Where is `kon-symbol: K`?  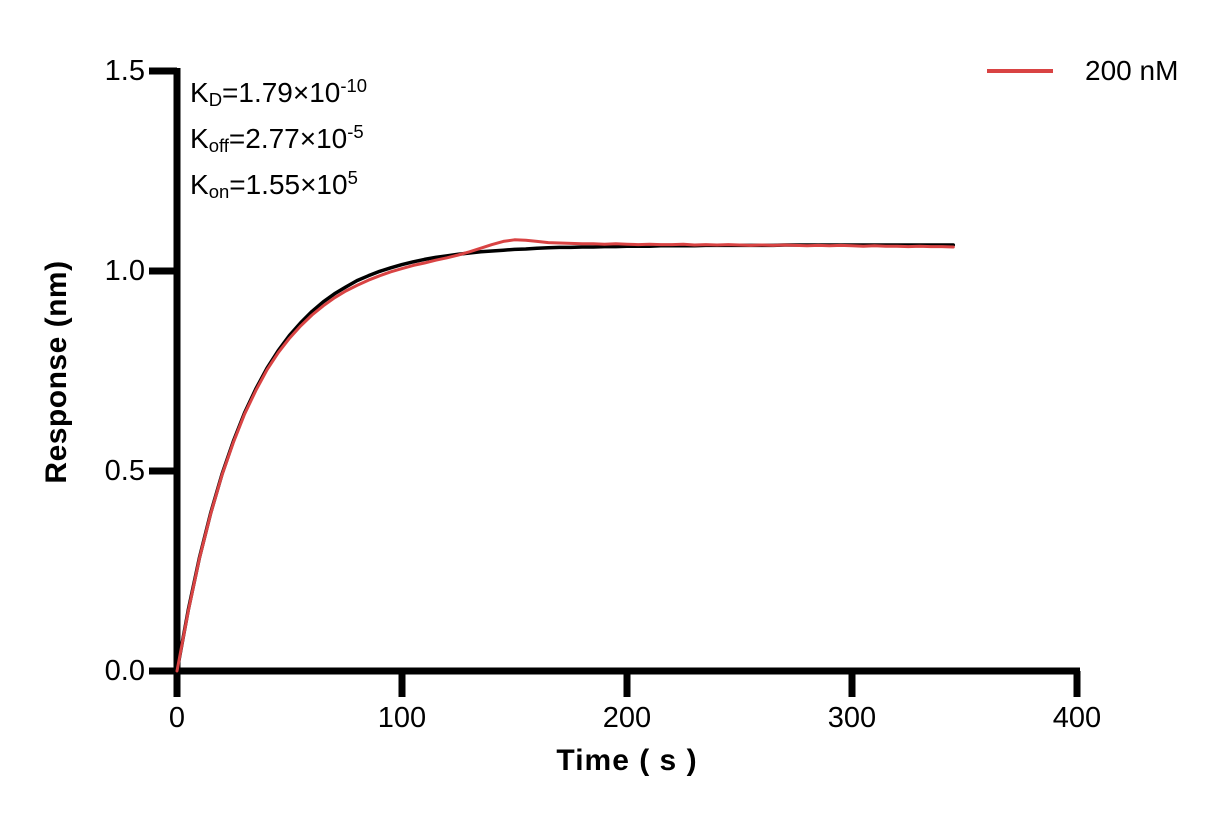 kon-symbol: K is located at coordinates (199, 184).